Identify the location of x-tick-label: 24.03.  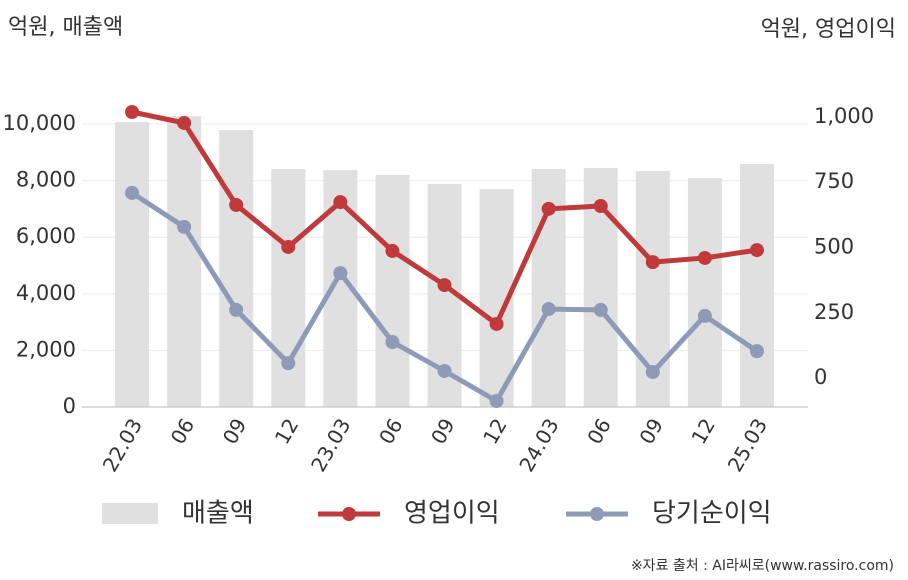
(538, 445).